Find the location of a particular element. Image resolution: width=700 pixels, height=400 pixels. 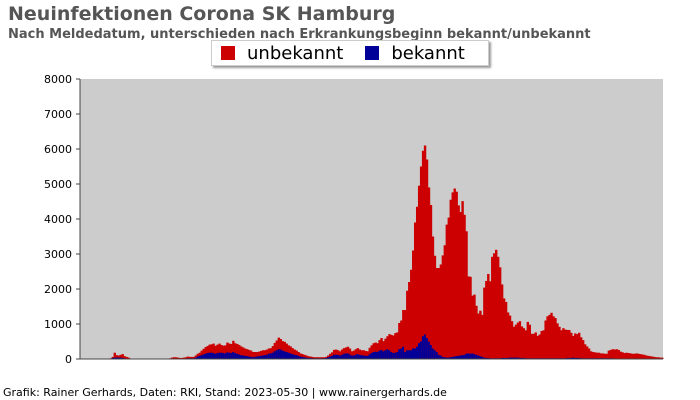

y-tick-label: 3000 is located at coordinates (58, 254).